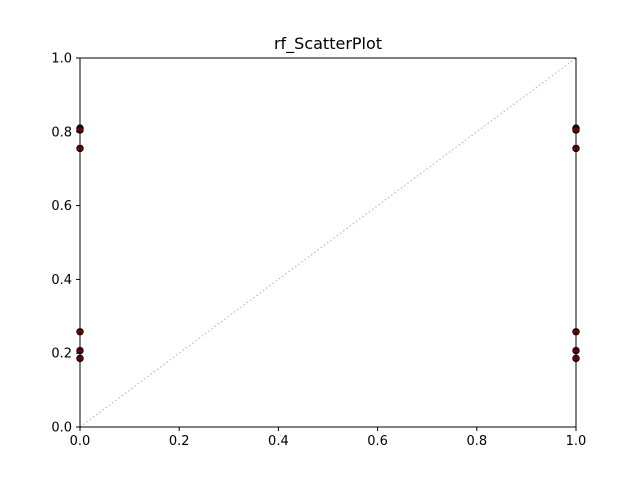  Describe the element at coordinates (61, 280) in the screenshot. I see `y-tick-label: 0.4` at that location.